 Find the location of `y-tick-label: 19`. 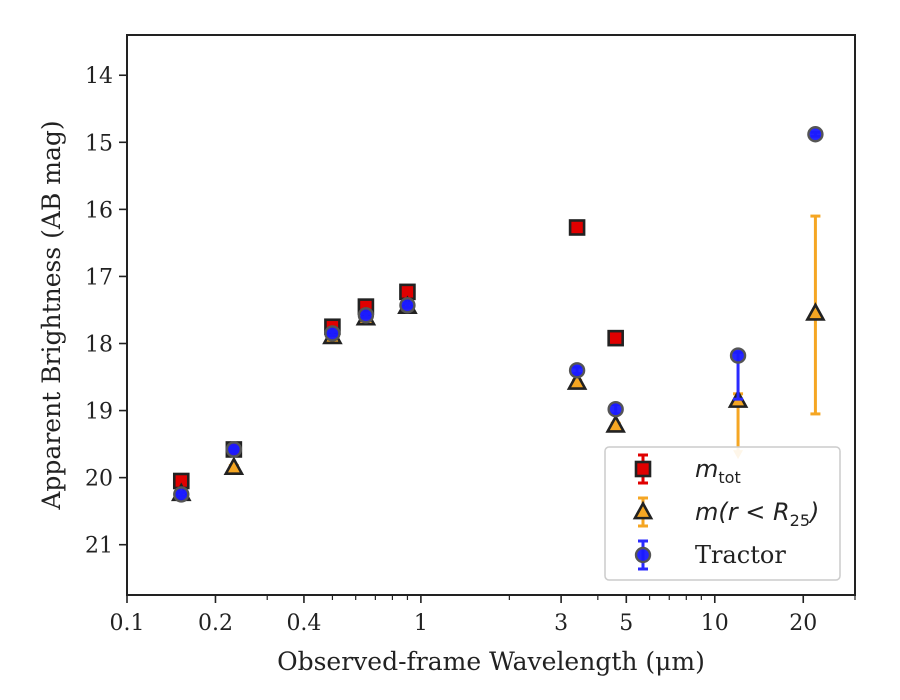

y-tick-label: 19 is located at coordinates (99, 412).